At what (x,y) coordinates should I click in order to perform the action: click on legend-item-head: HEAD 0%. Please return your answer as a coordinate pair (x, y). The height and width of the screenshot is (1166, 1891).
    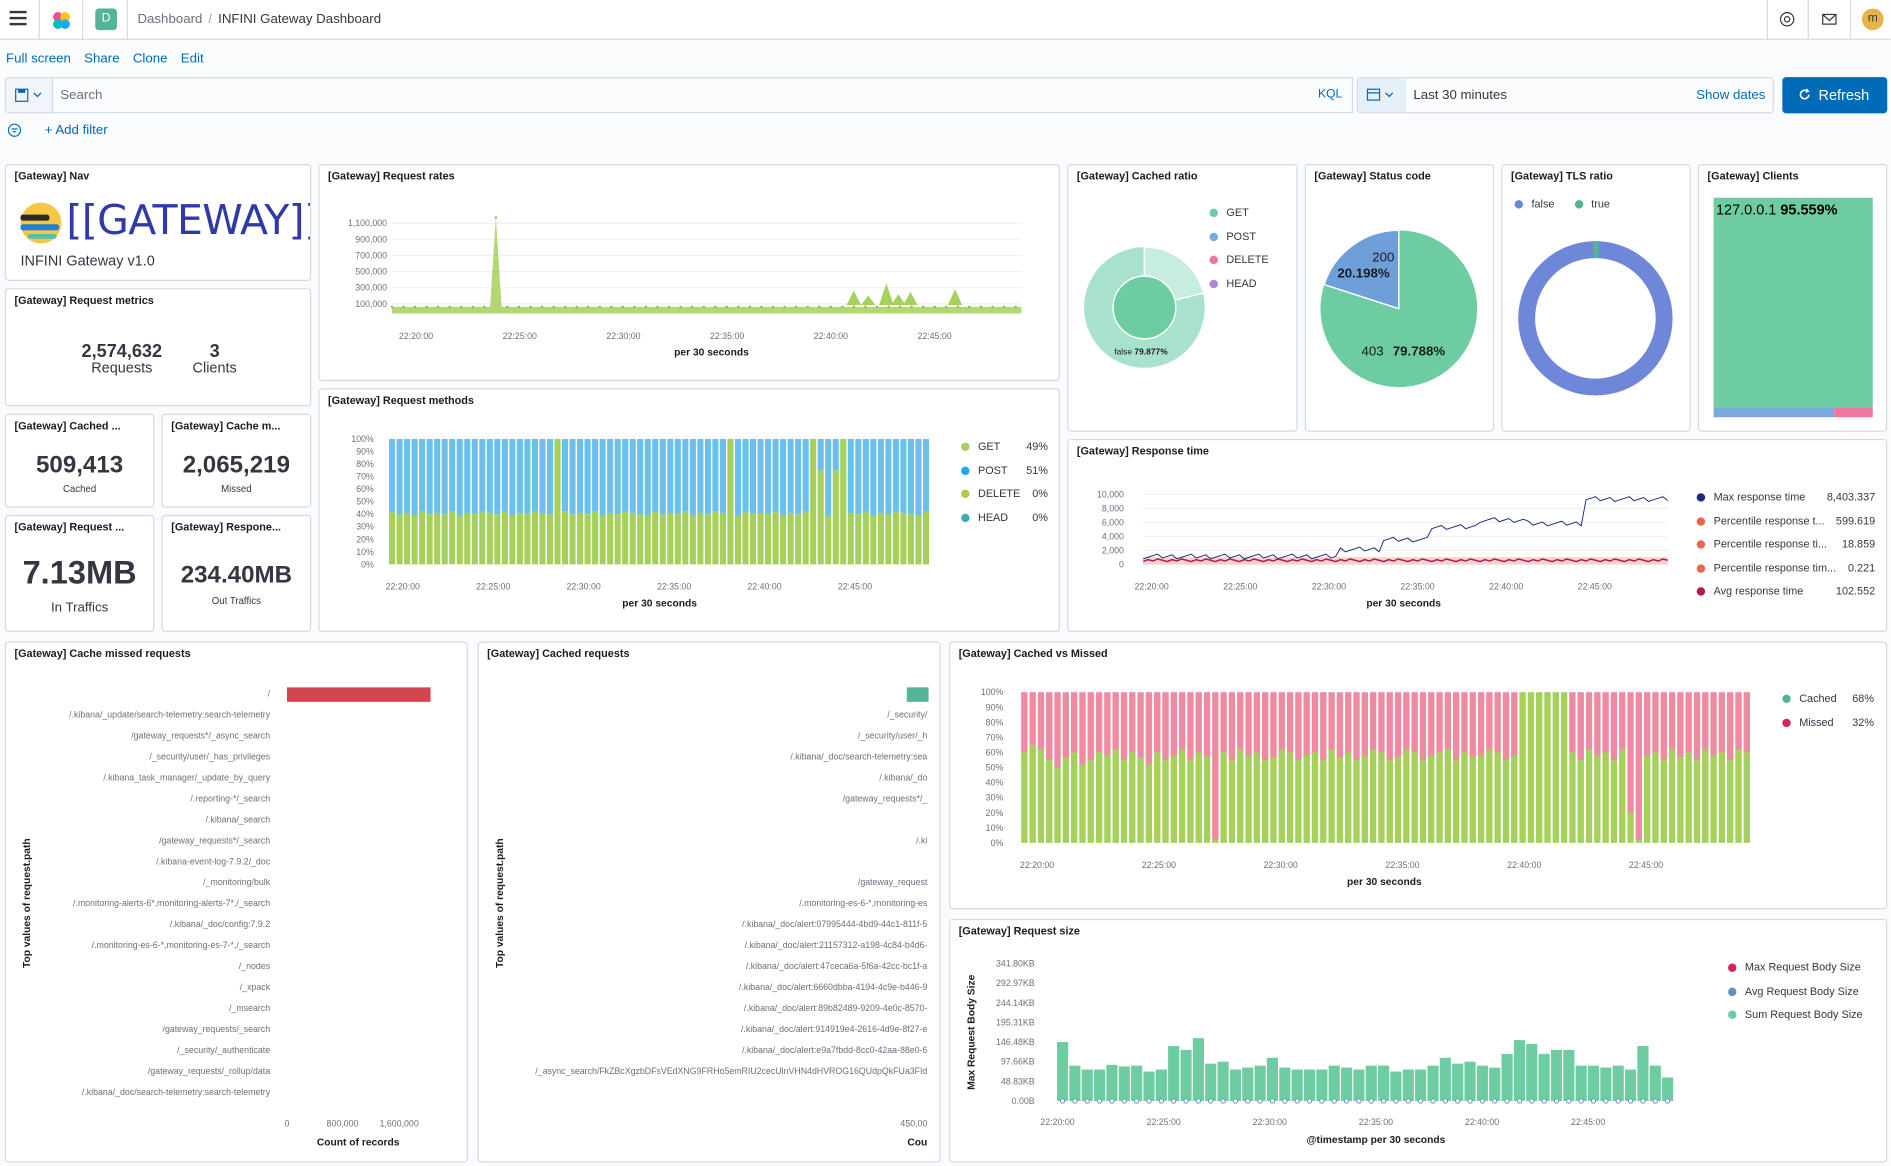
    Looking at the image, I should click on (1004, 521).